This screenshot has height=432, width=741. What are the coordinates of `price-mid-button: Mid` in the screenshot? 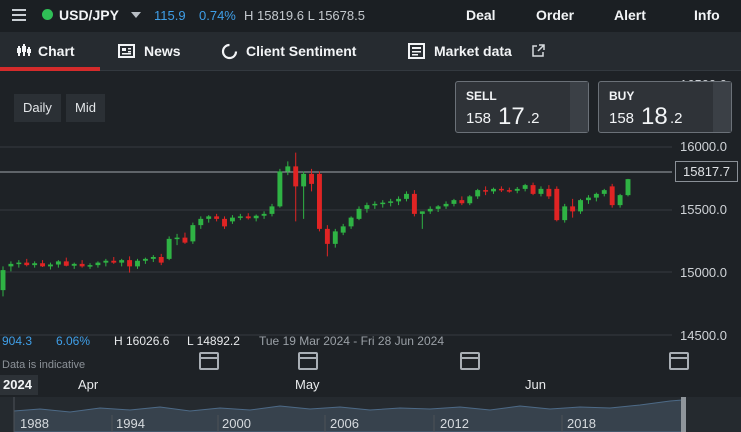 It's located at (85, 108).